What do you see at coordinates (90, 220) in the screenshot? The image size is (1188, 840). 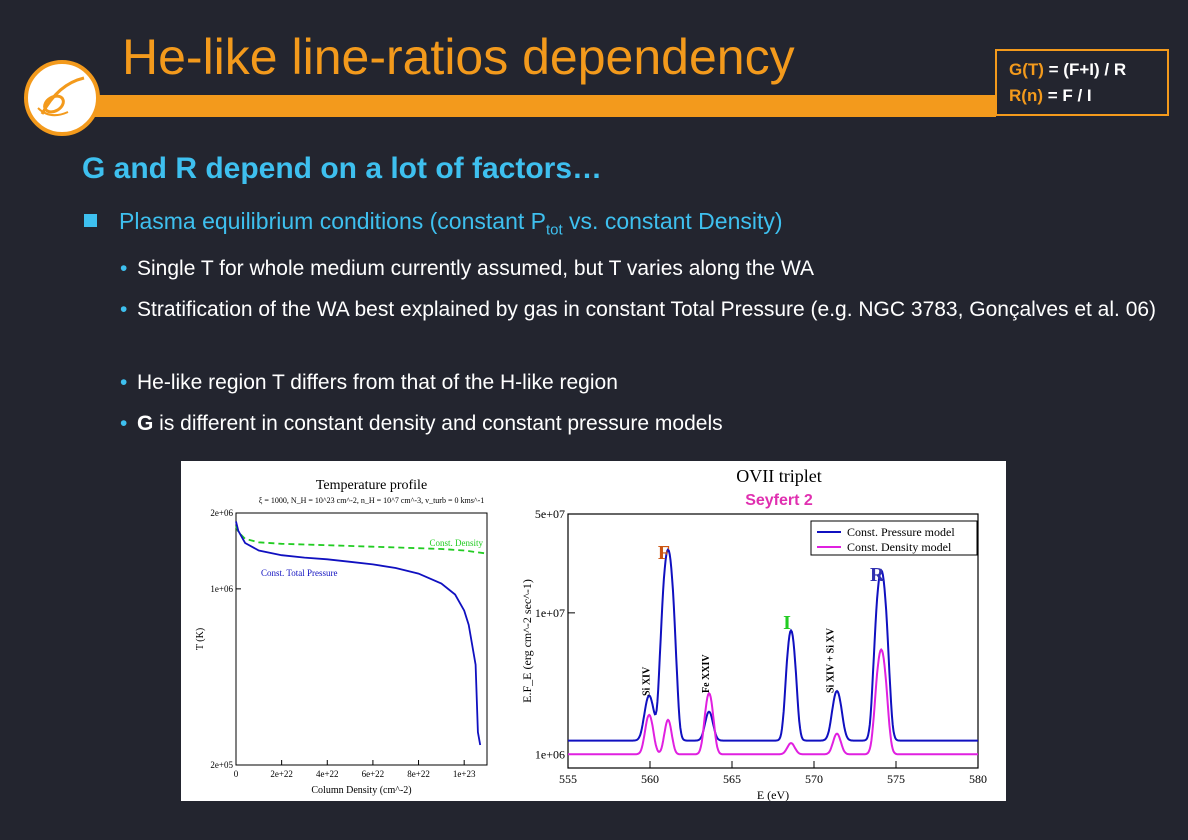 I see `square-bullet-icon` at bounding box center [90, 220].